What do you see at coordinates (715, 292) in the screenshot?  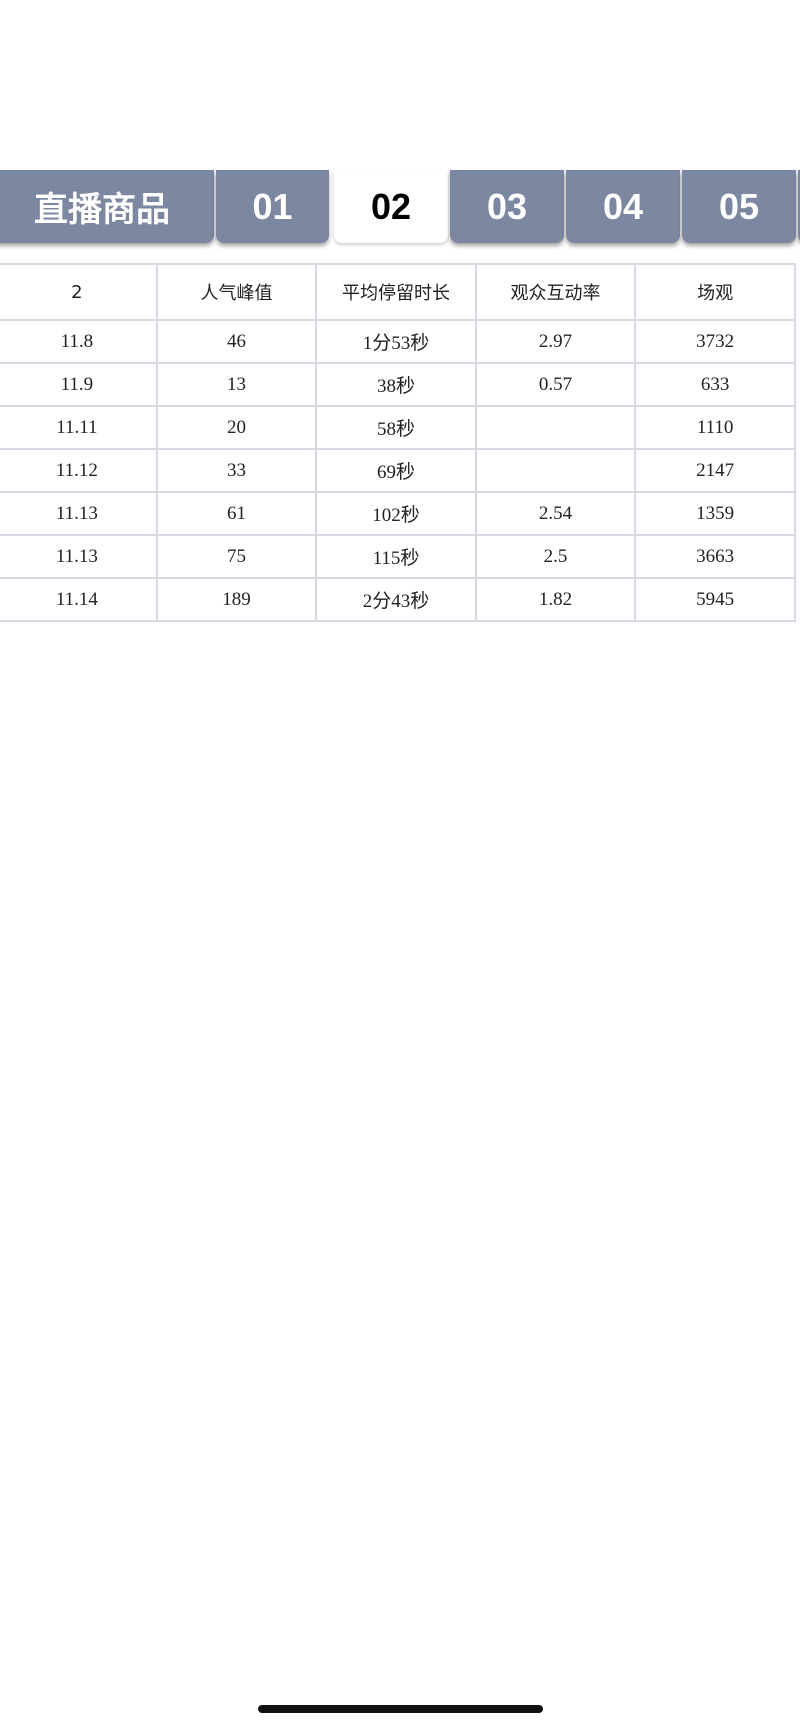 I see `header-cell: 场观` at bounding box center [715, 292].